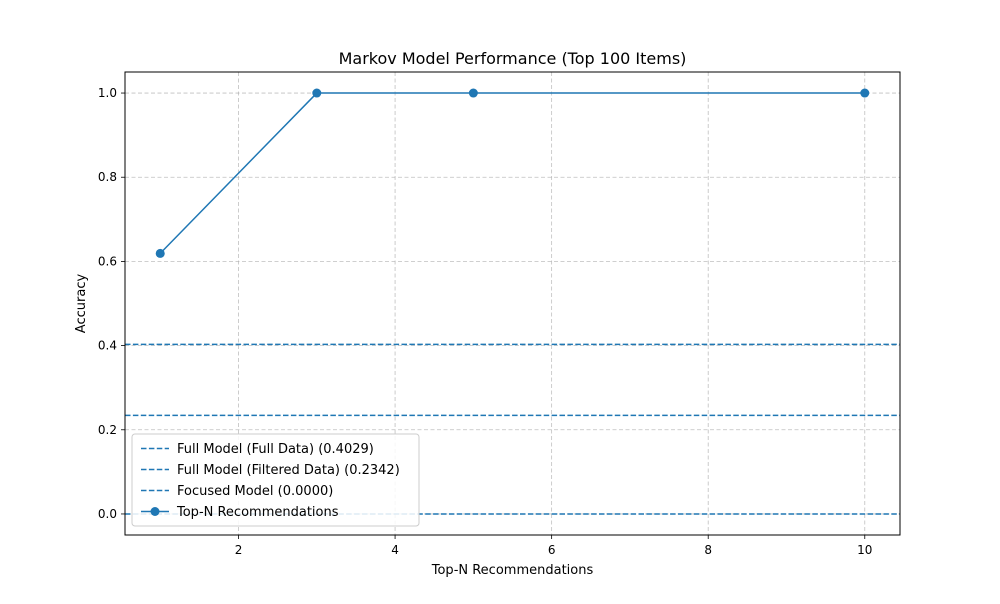 Image resolution: width=1000 pixels, height=604 pixels. Describe the element at coordinates (255, 491) in the screenshot. I see `legend-label: Focused Model (0.0000)` at that location.